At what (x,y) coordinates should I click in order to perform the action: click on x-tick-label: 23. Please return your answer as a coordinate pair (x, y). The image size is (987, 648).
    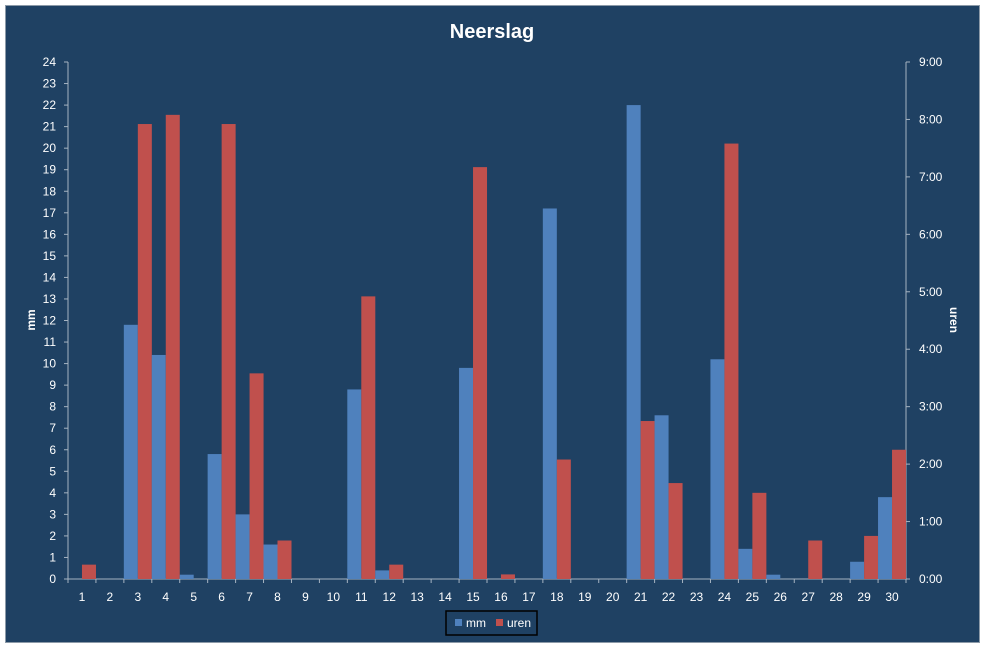
    Looking at the image, I should click on (697, 597).